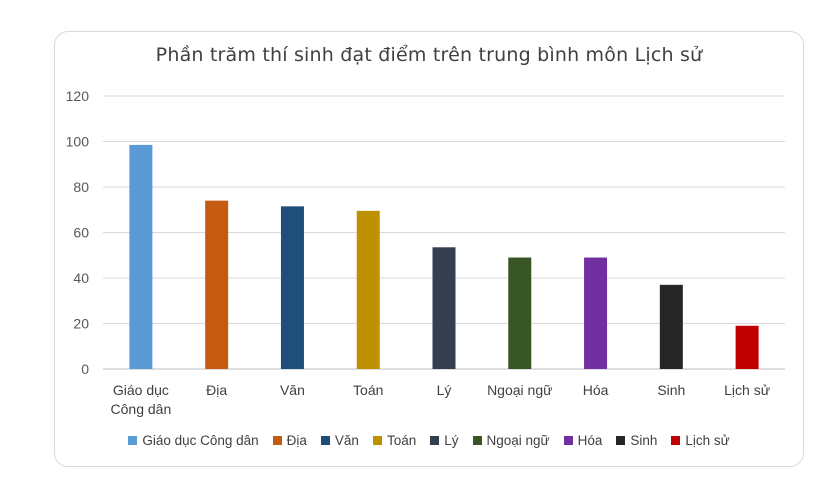 The image size is (819, 489). Describe the element at coordinates (292, 390) in the screenshot. I see `x-tick-label: Văn` at that location.